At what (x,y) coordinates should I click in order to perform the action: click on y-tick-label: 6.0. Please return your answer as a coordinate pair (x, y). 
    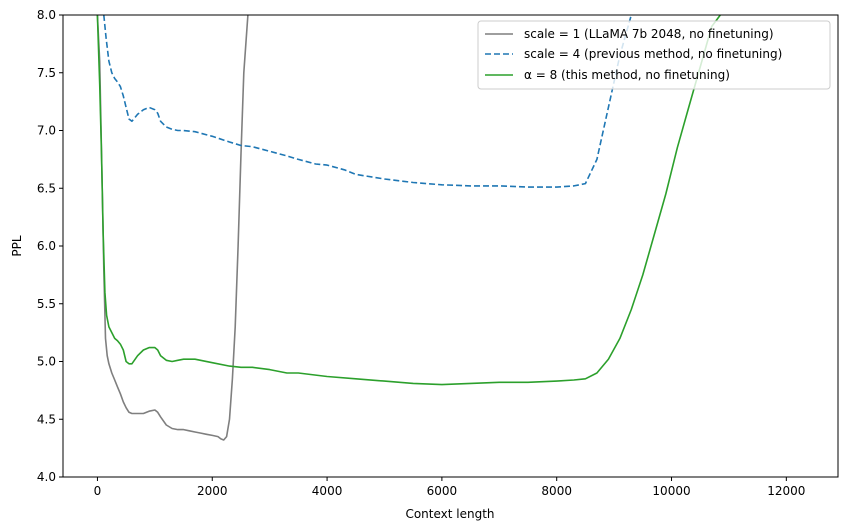
    Looking at the image, I should click on (46, 246).